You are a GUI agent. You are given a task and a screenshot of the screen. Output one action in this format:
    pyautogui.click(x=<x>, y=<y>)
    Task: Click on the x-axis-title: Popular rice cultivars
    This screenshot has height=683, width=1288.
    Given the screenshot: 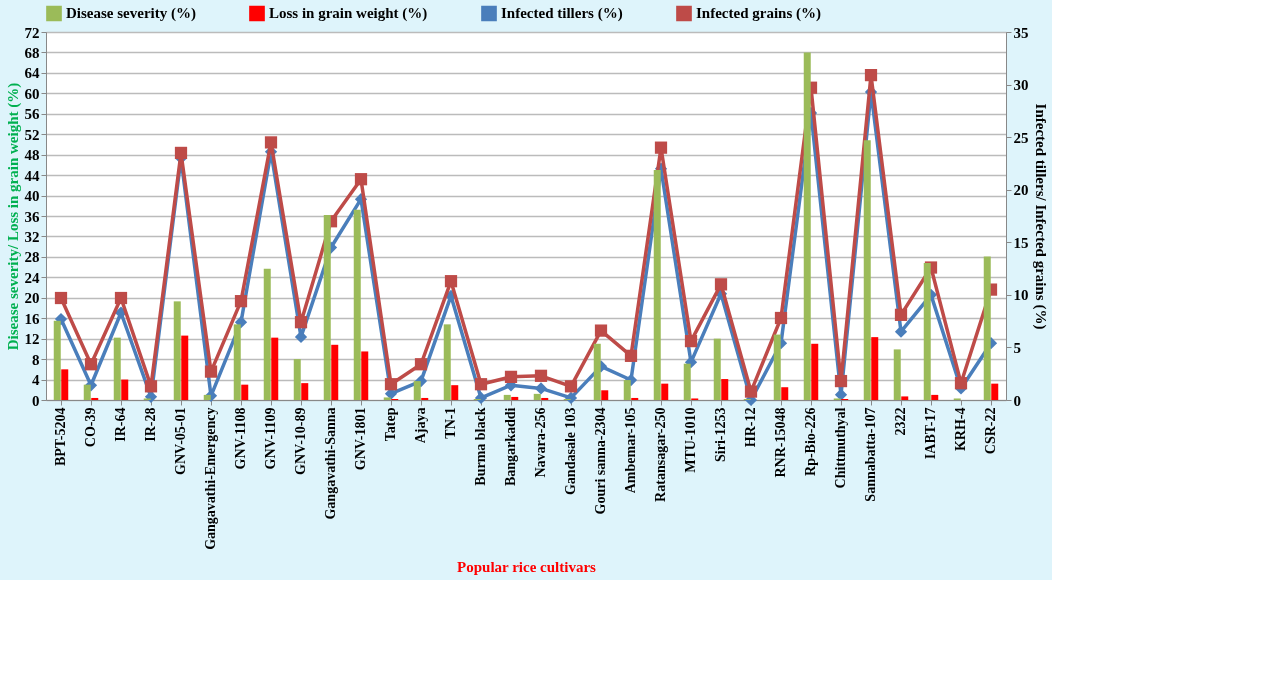 What is the action you would take?
    pyautogui.click(x=527, y=566)
    